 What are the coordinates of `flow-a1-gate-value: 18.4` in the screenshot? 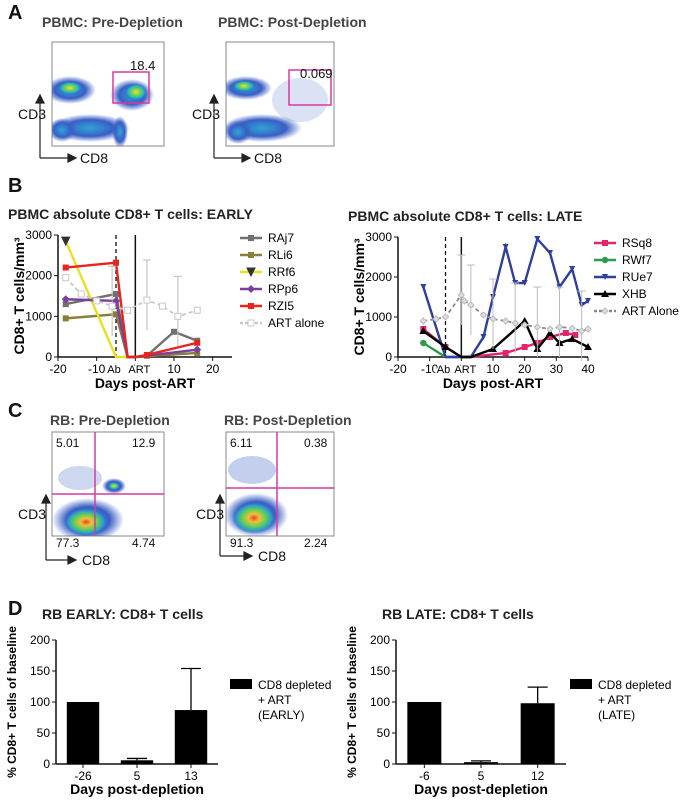 It's located at (143, 65).